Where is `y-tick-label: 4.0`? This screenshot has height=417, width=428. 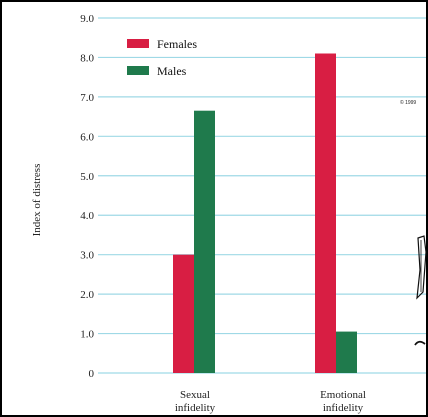 y-tick-label: 4.0 is located at coordinates (87, 216).